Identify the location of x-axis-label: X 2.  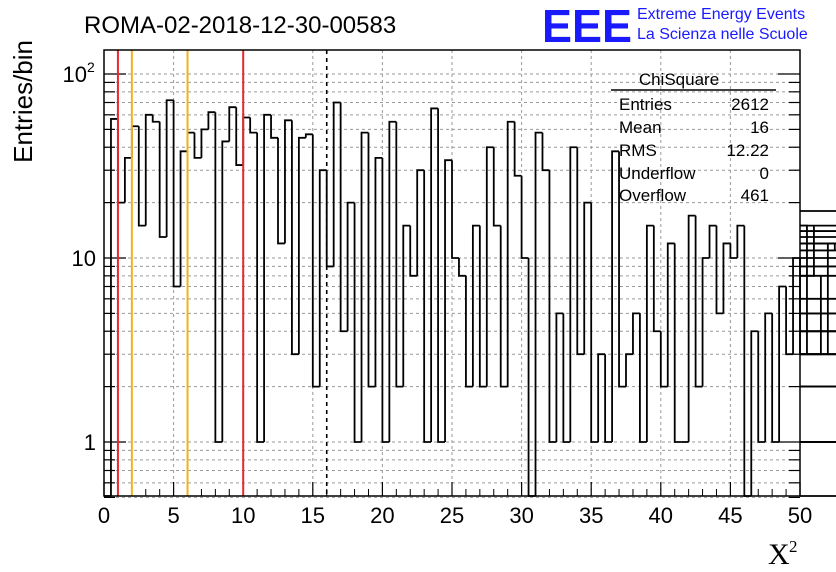
(783, 554).